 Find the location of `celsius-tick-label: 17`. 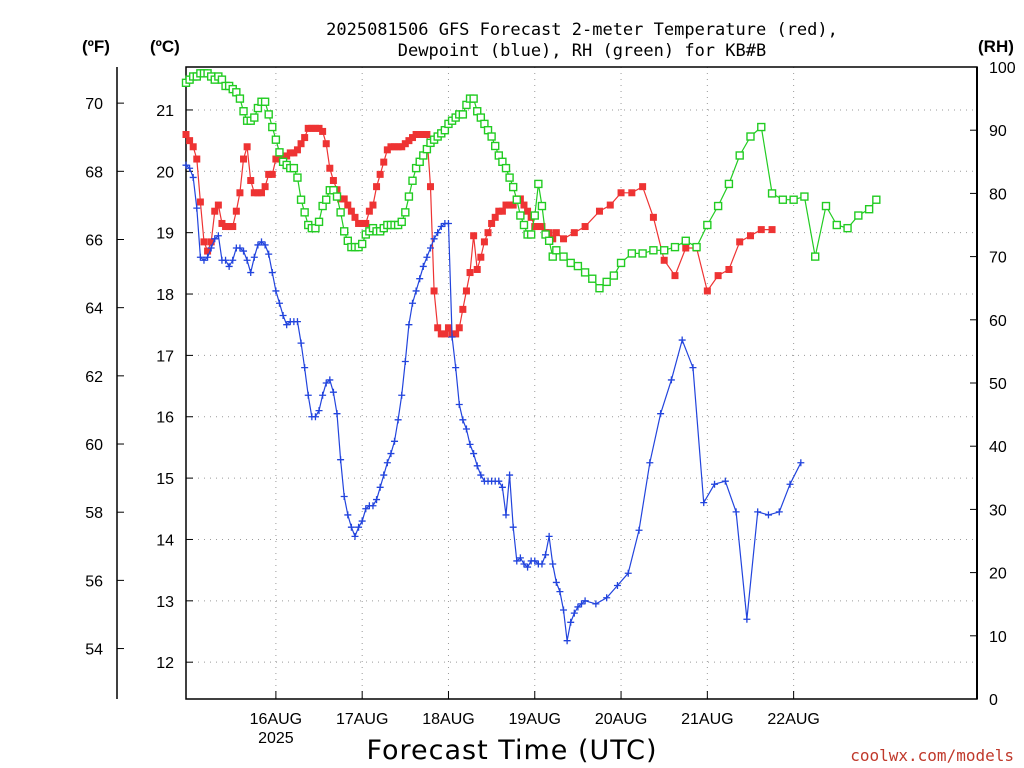

celsius-tick-label: 17 is located at coordinates (165, 356).